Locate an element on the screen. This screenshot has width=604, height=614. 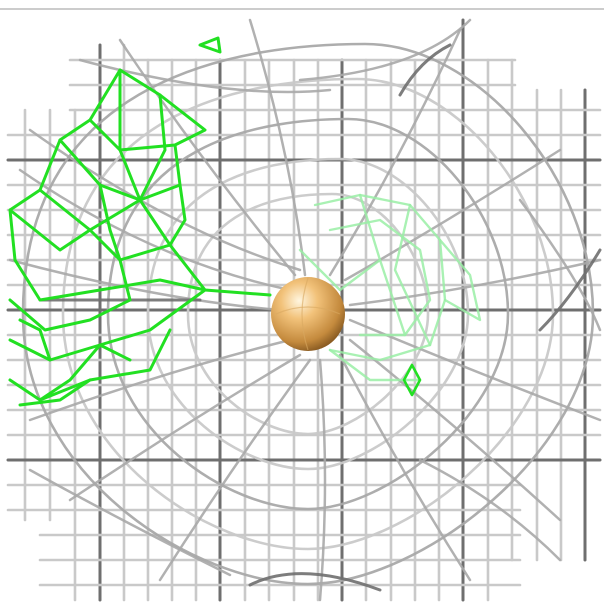
small-green-diamond is located at coordinates (412, 380).